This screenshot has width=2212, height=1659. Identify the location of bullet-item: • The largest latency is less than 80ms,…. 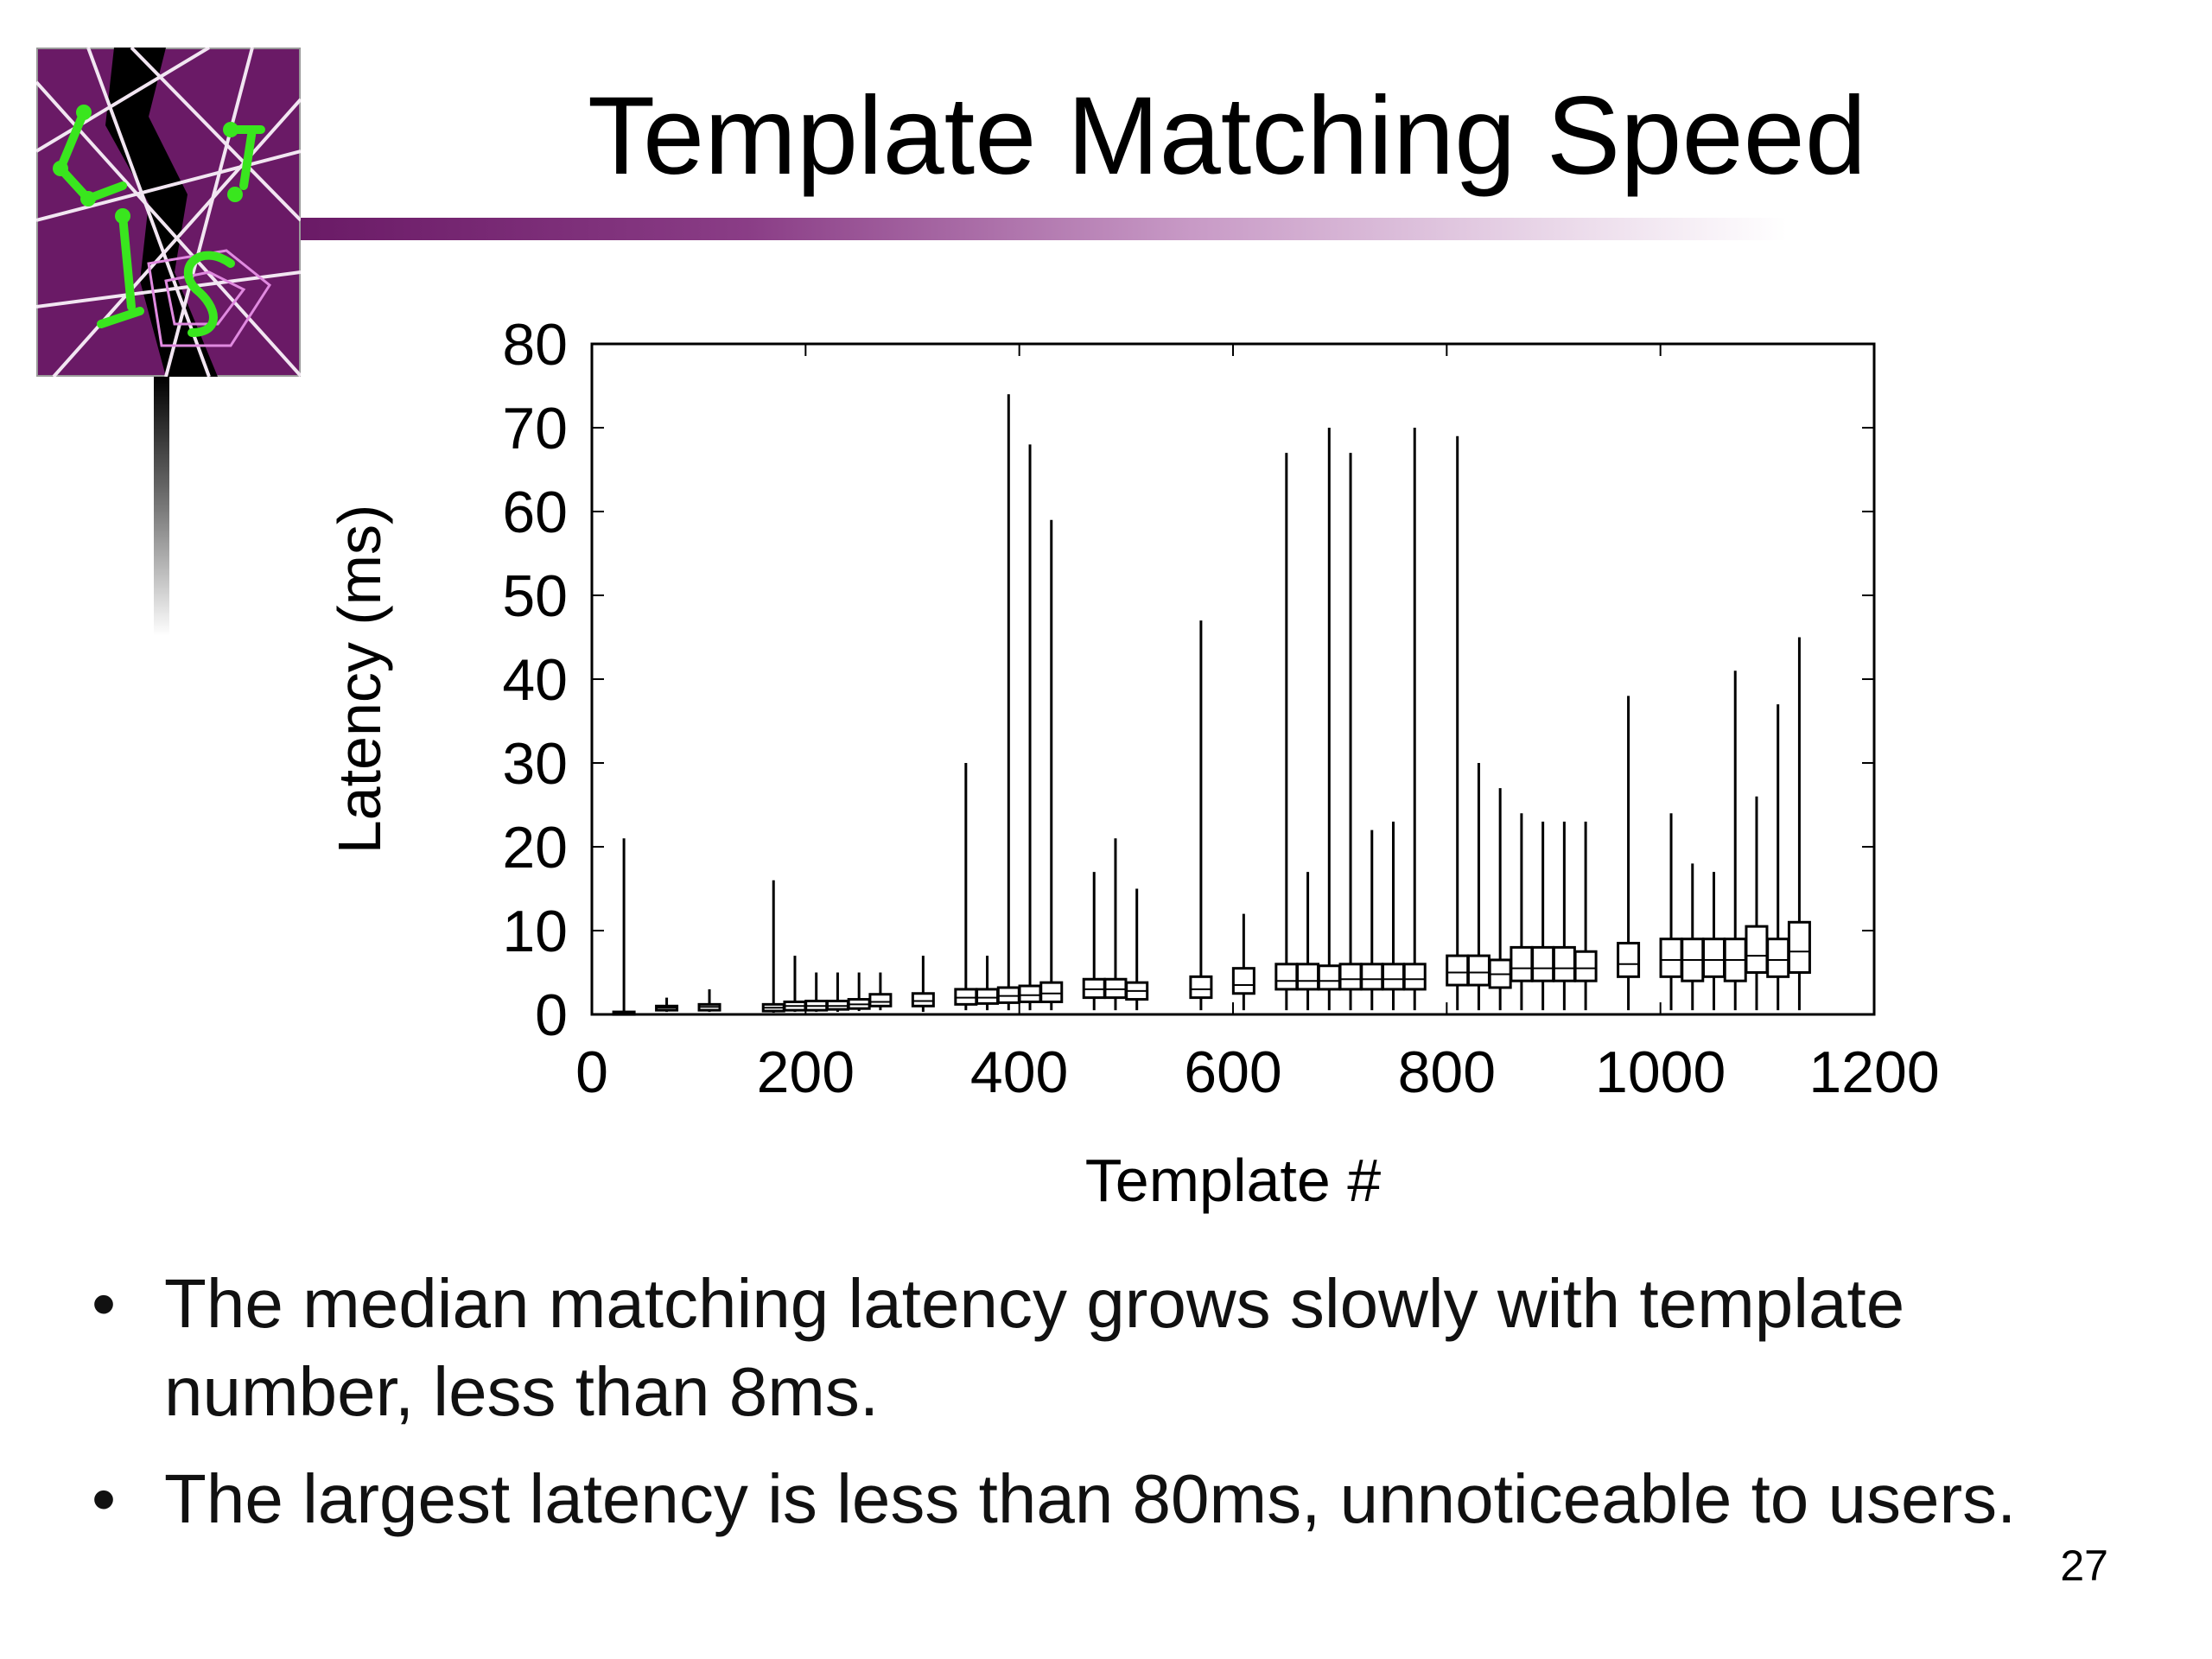
(1123, 1499).